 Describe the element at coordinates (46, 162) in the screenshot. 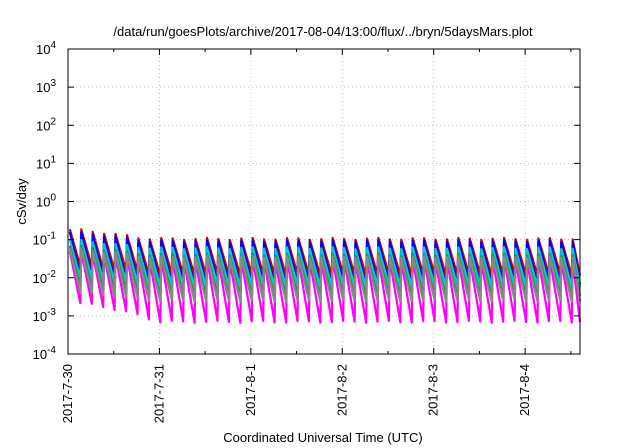

I see `y-tick-label: 10¹` at that location.